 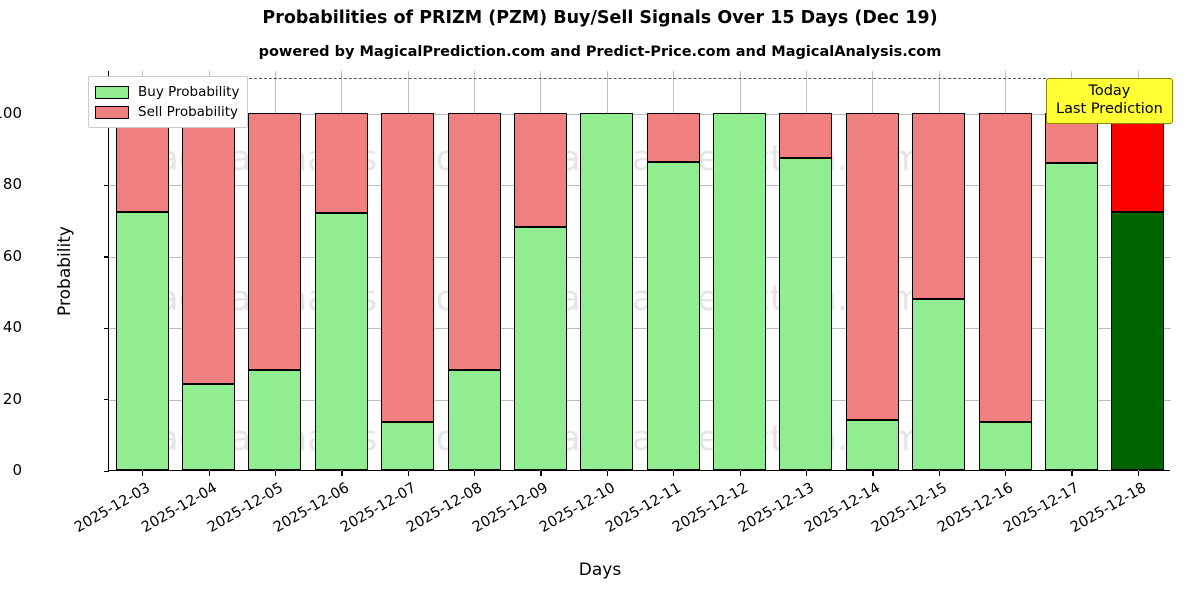 What do you see at coordinates (1109, 91) in the screenshot?
I see `today-annotation-line1: Today` at bounding box center [1109, 91].